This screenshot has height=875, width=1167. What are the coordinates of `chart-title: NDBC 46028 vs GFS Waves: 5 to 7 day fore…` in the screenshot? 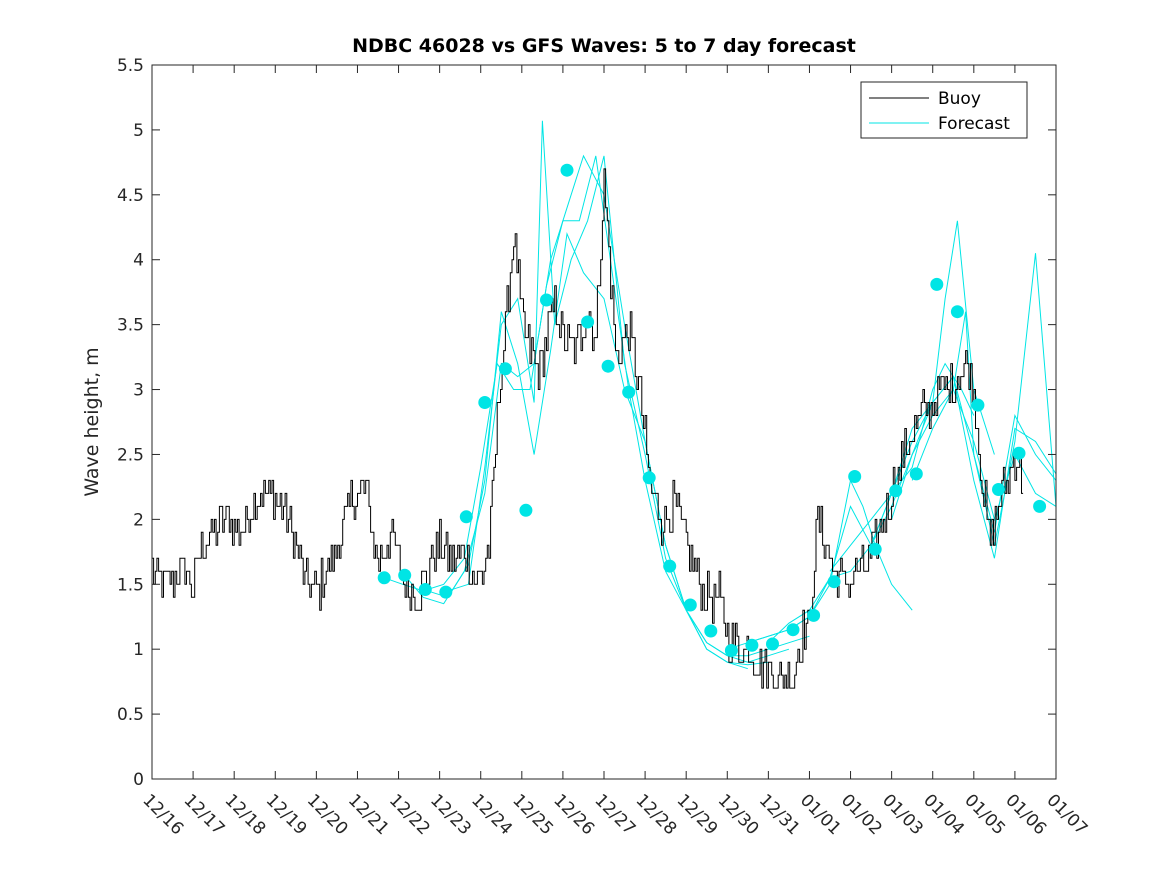 It's located at (604, 46).